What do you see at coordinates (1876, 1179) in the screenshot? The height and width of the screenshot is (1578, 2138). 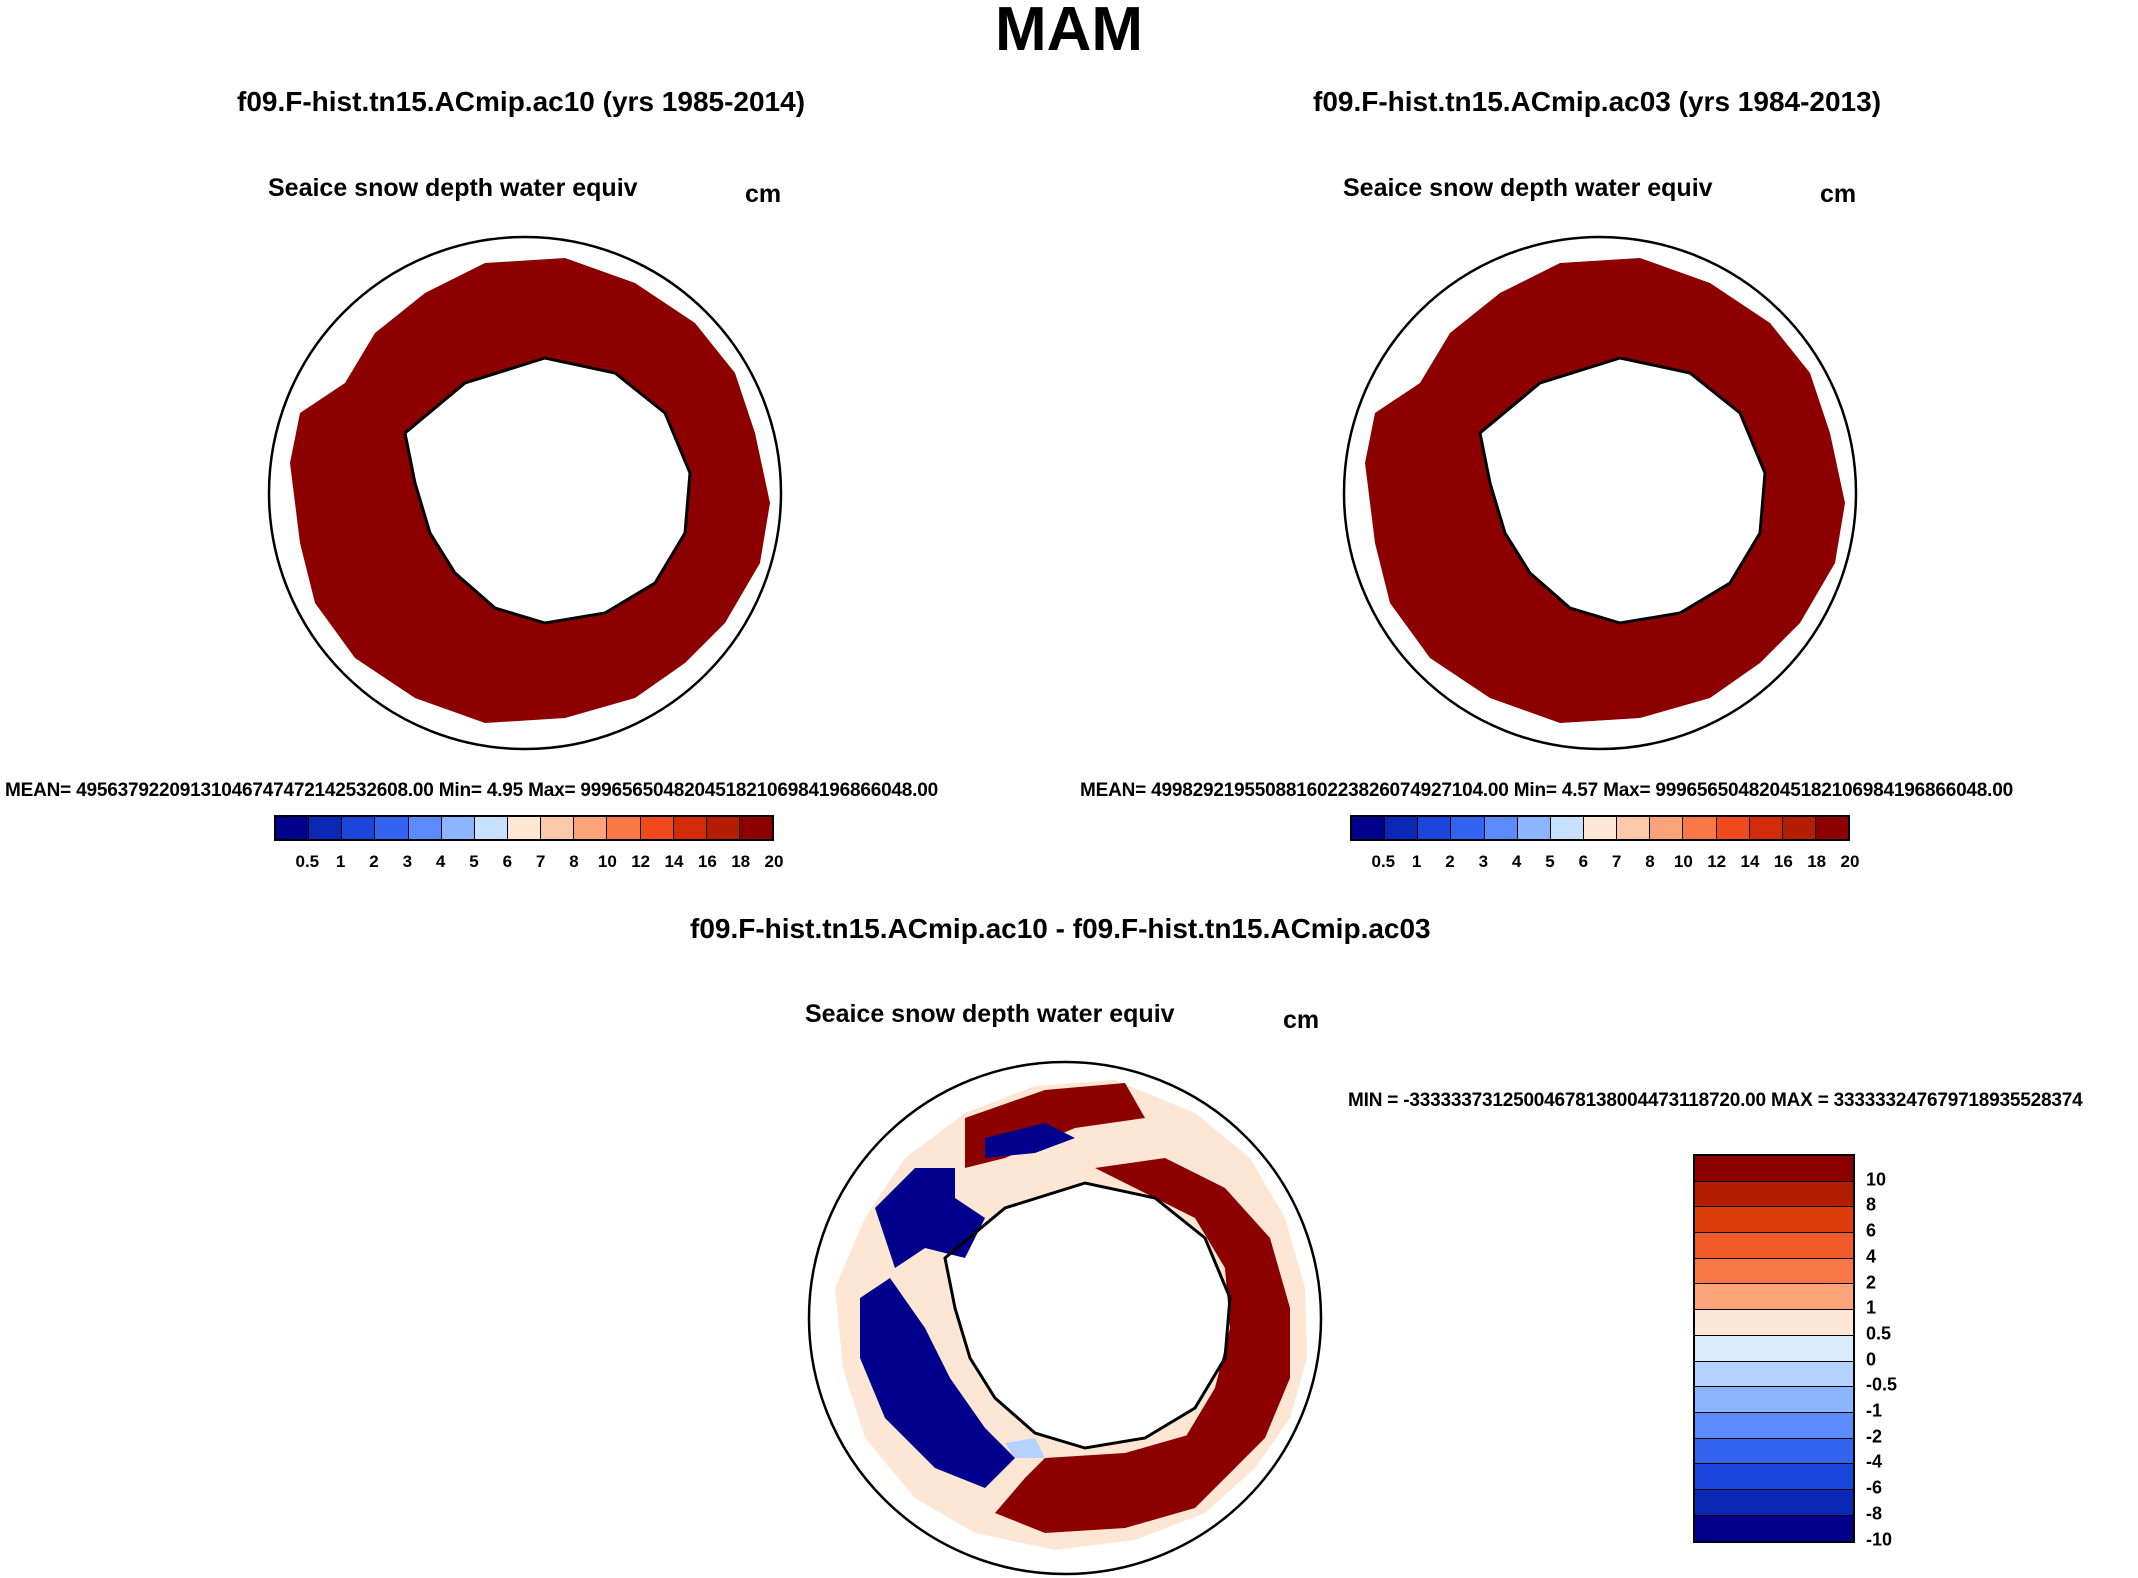 I see `diff-colorbar-label: 10` at bounding box center [1876, 1179].